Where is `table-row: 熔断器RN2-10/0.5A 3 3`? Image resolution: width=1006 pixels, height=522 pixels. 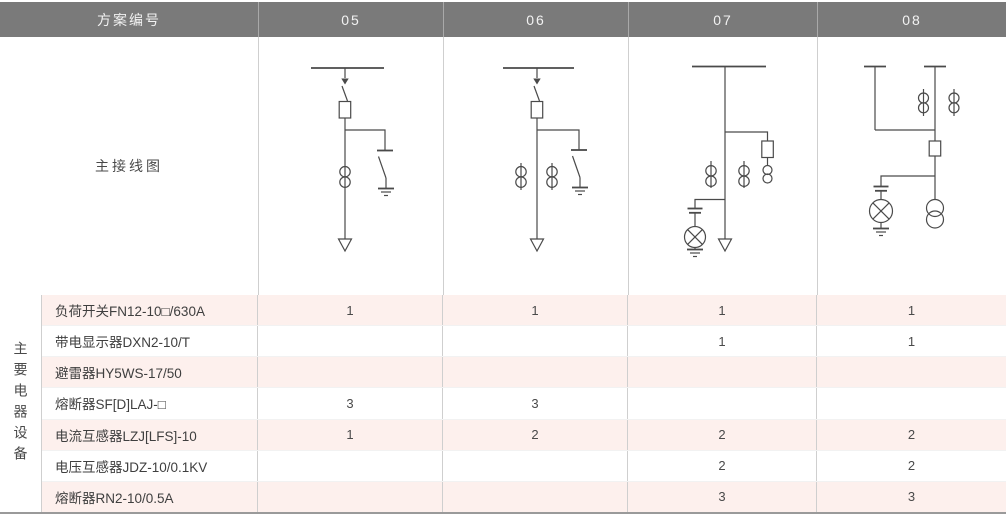 table-row: 熔断器RN2-10/0.5A 3 3 is located at coordinates (524, 496).